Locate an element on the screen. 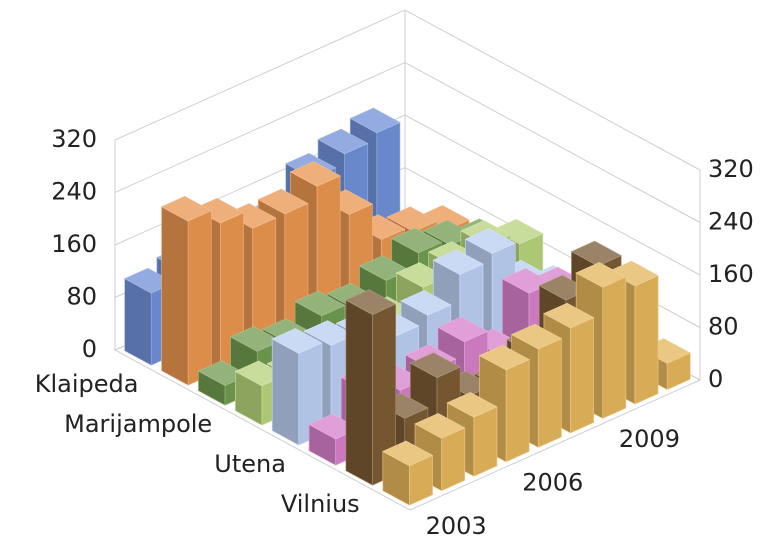  row-label: Marijampole is located at coordinates (138, 424).